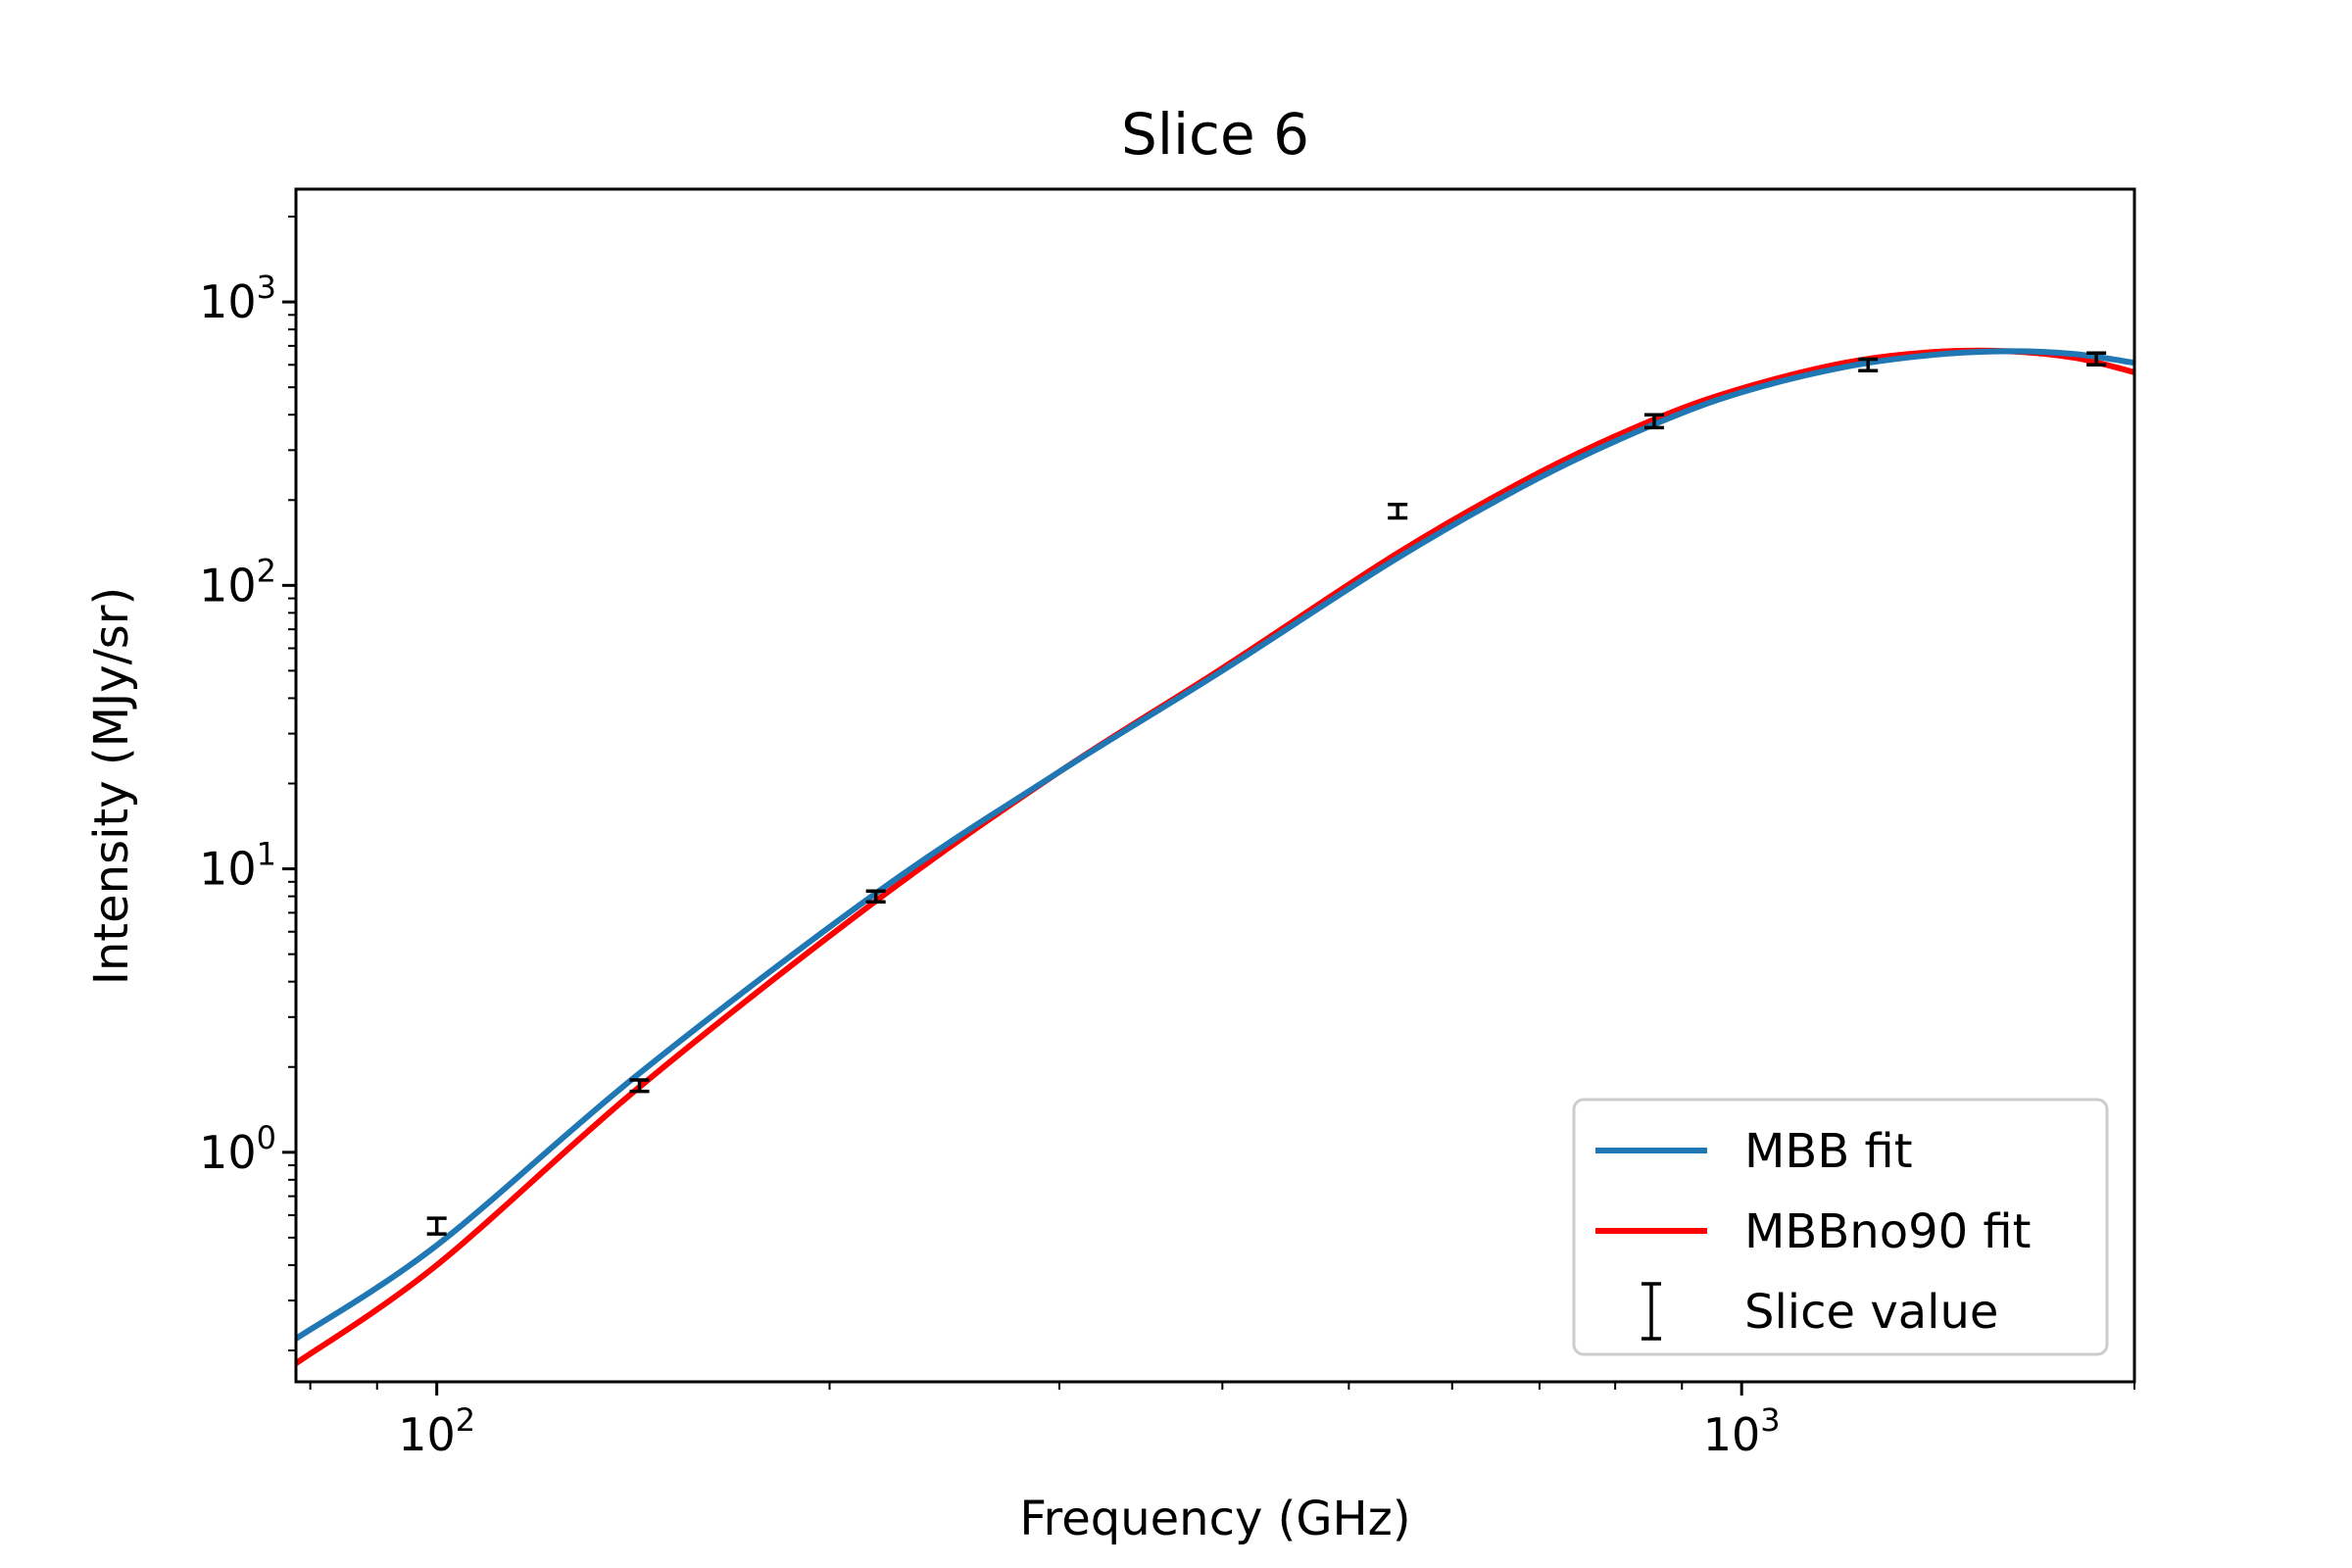 This screenshot has height=1568, width=2352. What do you see at coordinates (1742, 1431) in the screenshot?
I see `x-tick-label: 10³` at bounding box center [1742, 1431].